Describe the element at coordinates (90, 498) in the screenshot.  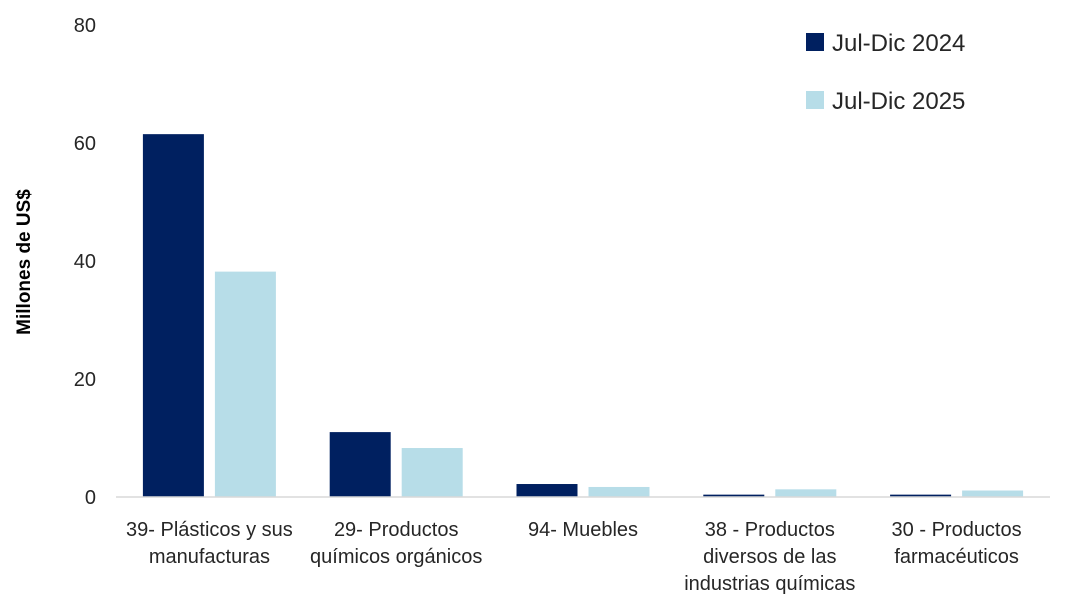
I see `y-tick-label: 0` at that location.